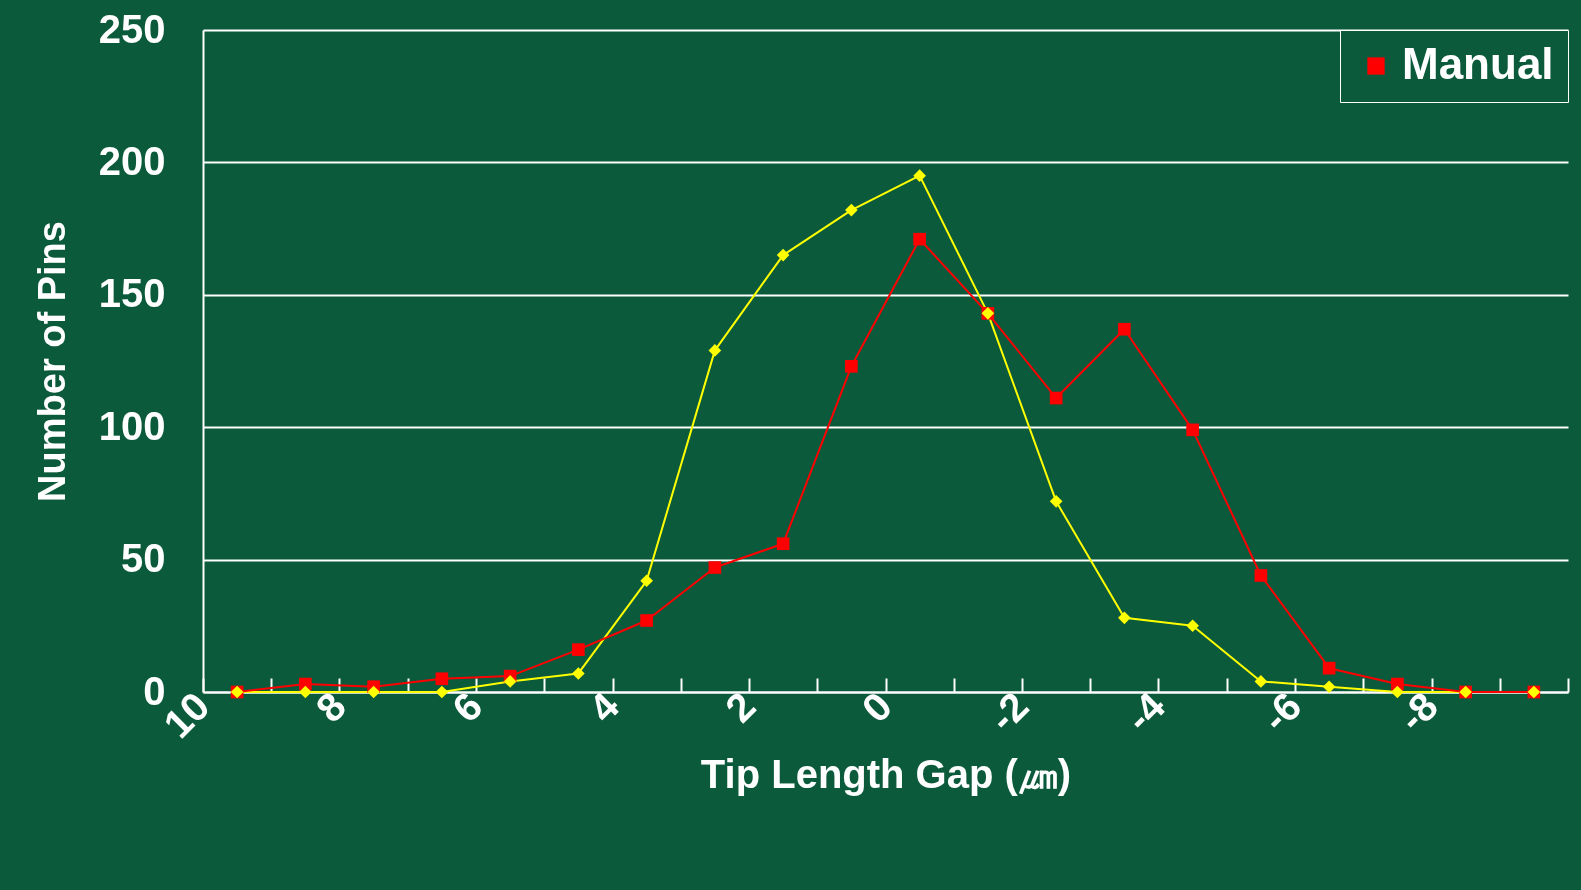 The height and width of the screenshot is (890, 1581). What do you see at coordinates (1478, 63) in the screenshot?
I see `legend-label: Manual` at bounding box center [1478, 63].